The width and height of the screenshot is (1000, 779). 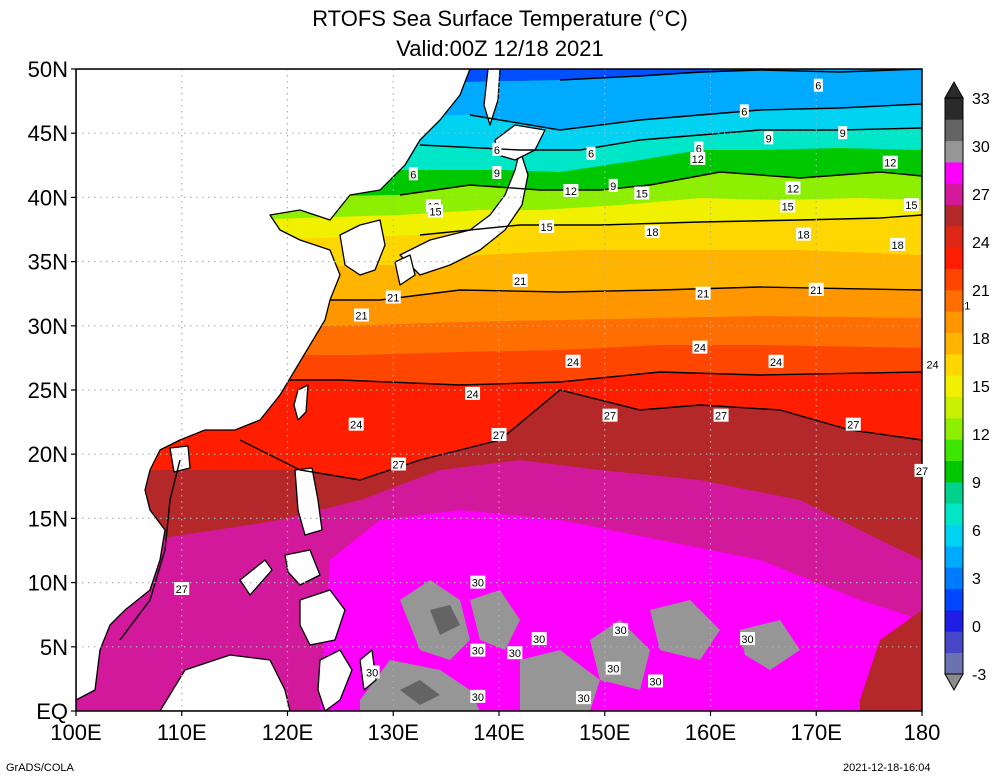 What do you see at coordinates (48, 133) in the screenshot?
I see `lat-tick-label: 45N` at bounding box center [48, 133].